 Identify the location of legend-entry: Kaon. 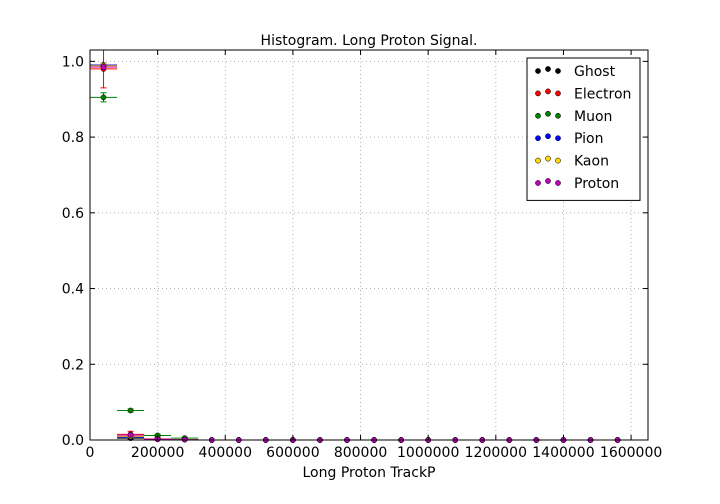
(572, 162).